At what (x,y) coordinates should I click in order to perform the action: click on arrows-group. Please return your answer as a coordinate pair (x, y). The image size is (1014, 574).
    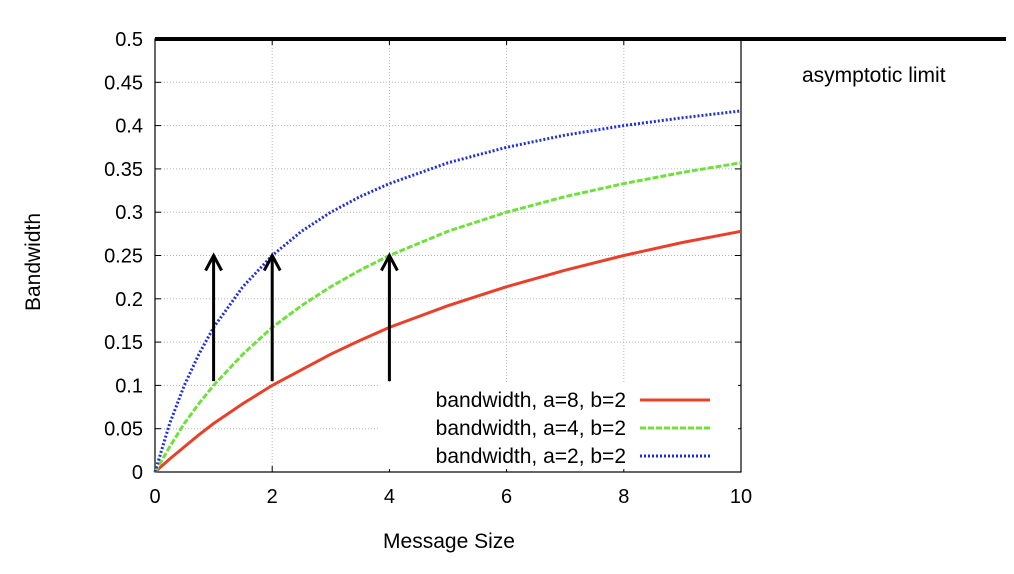
    Looking at the image, I should click on (301, 317).